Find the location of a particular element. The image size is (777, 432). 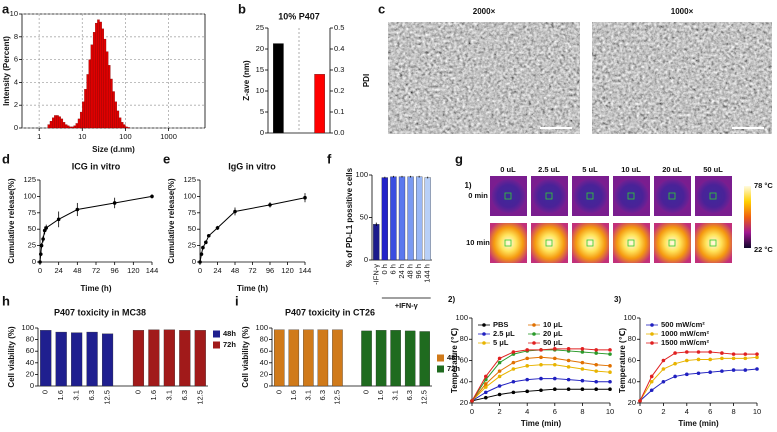

y2-tick-label: 0.4 is located at coordinates (339, 48).